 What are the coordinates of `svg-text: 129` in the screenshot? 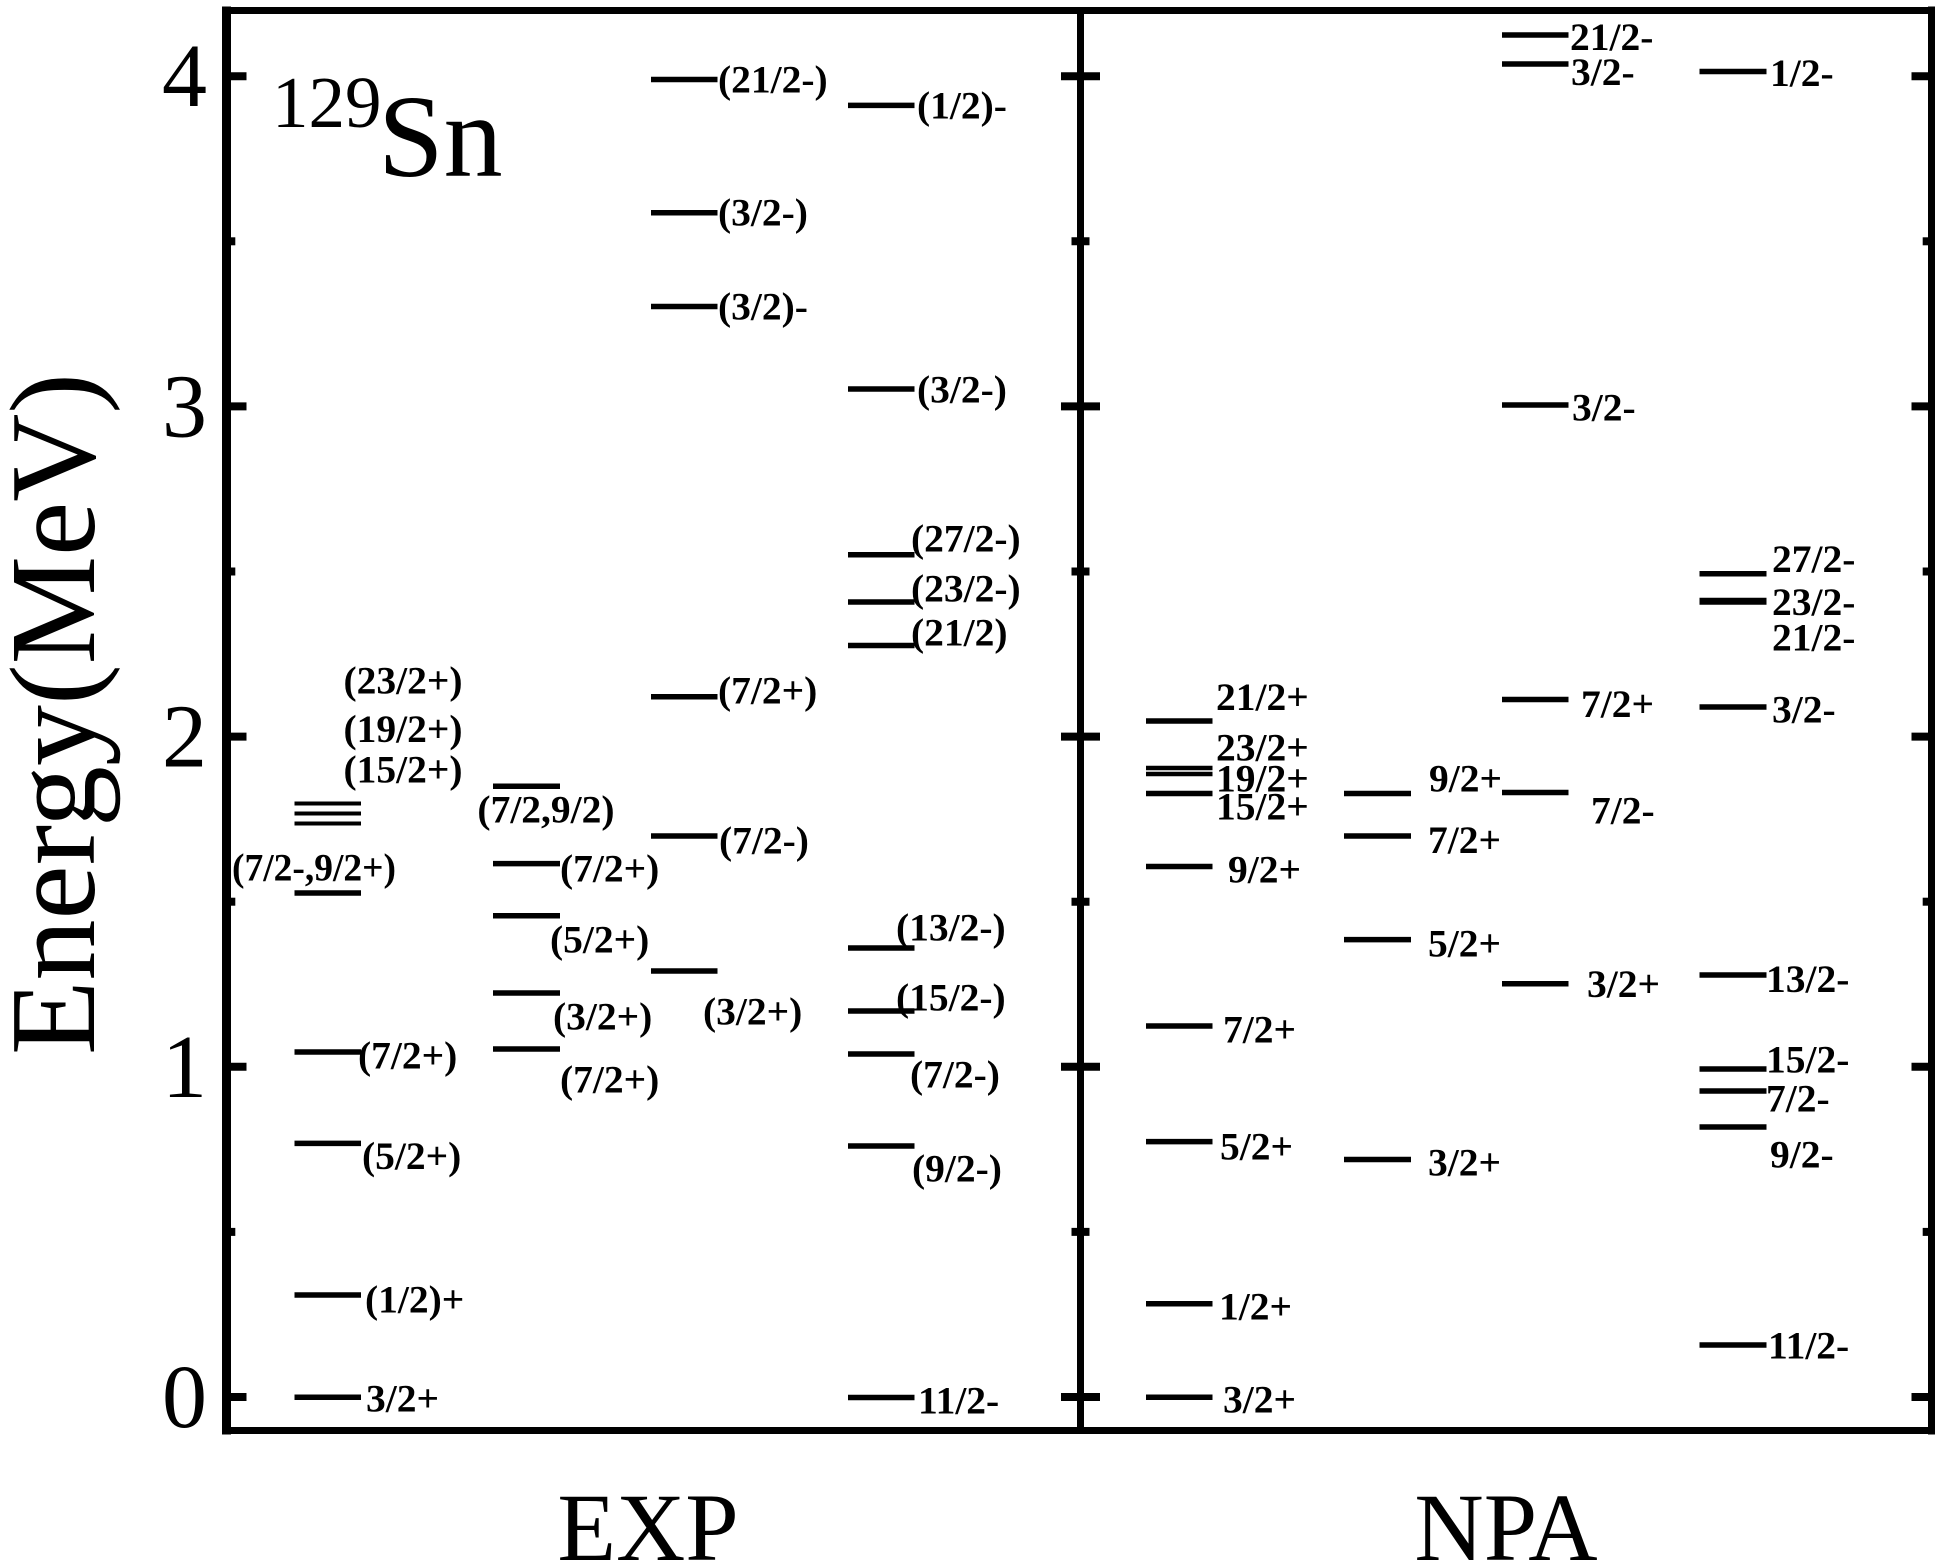 It's located at (327, 102).